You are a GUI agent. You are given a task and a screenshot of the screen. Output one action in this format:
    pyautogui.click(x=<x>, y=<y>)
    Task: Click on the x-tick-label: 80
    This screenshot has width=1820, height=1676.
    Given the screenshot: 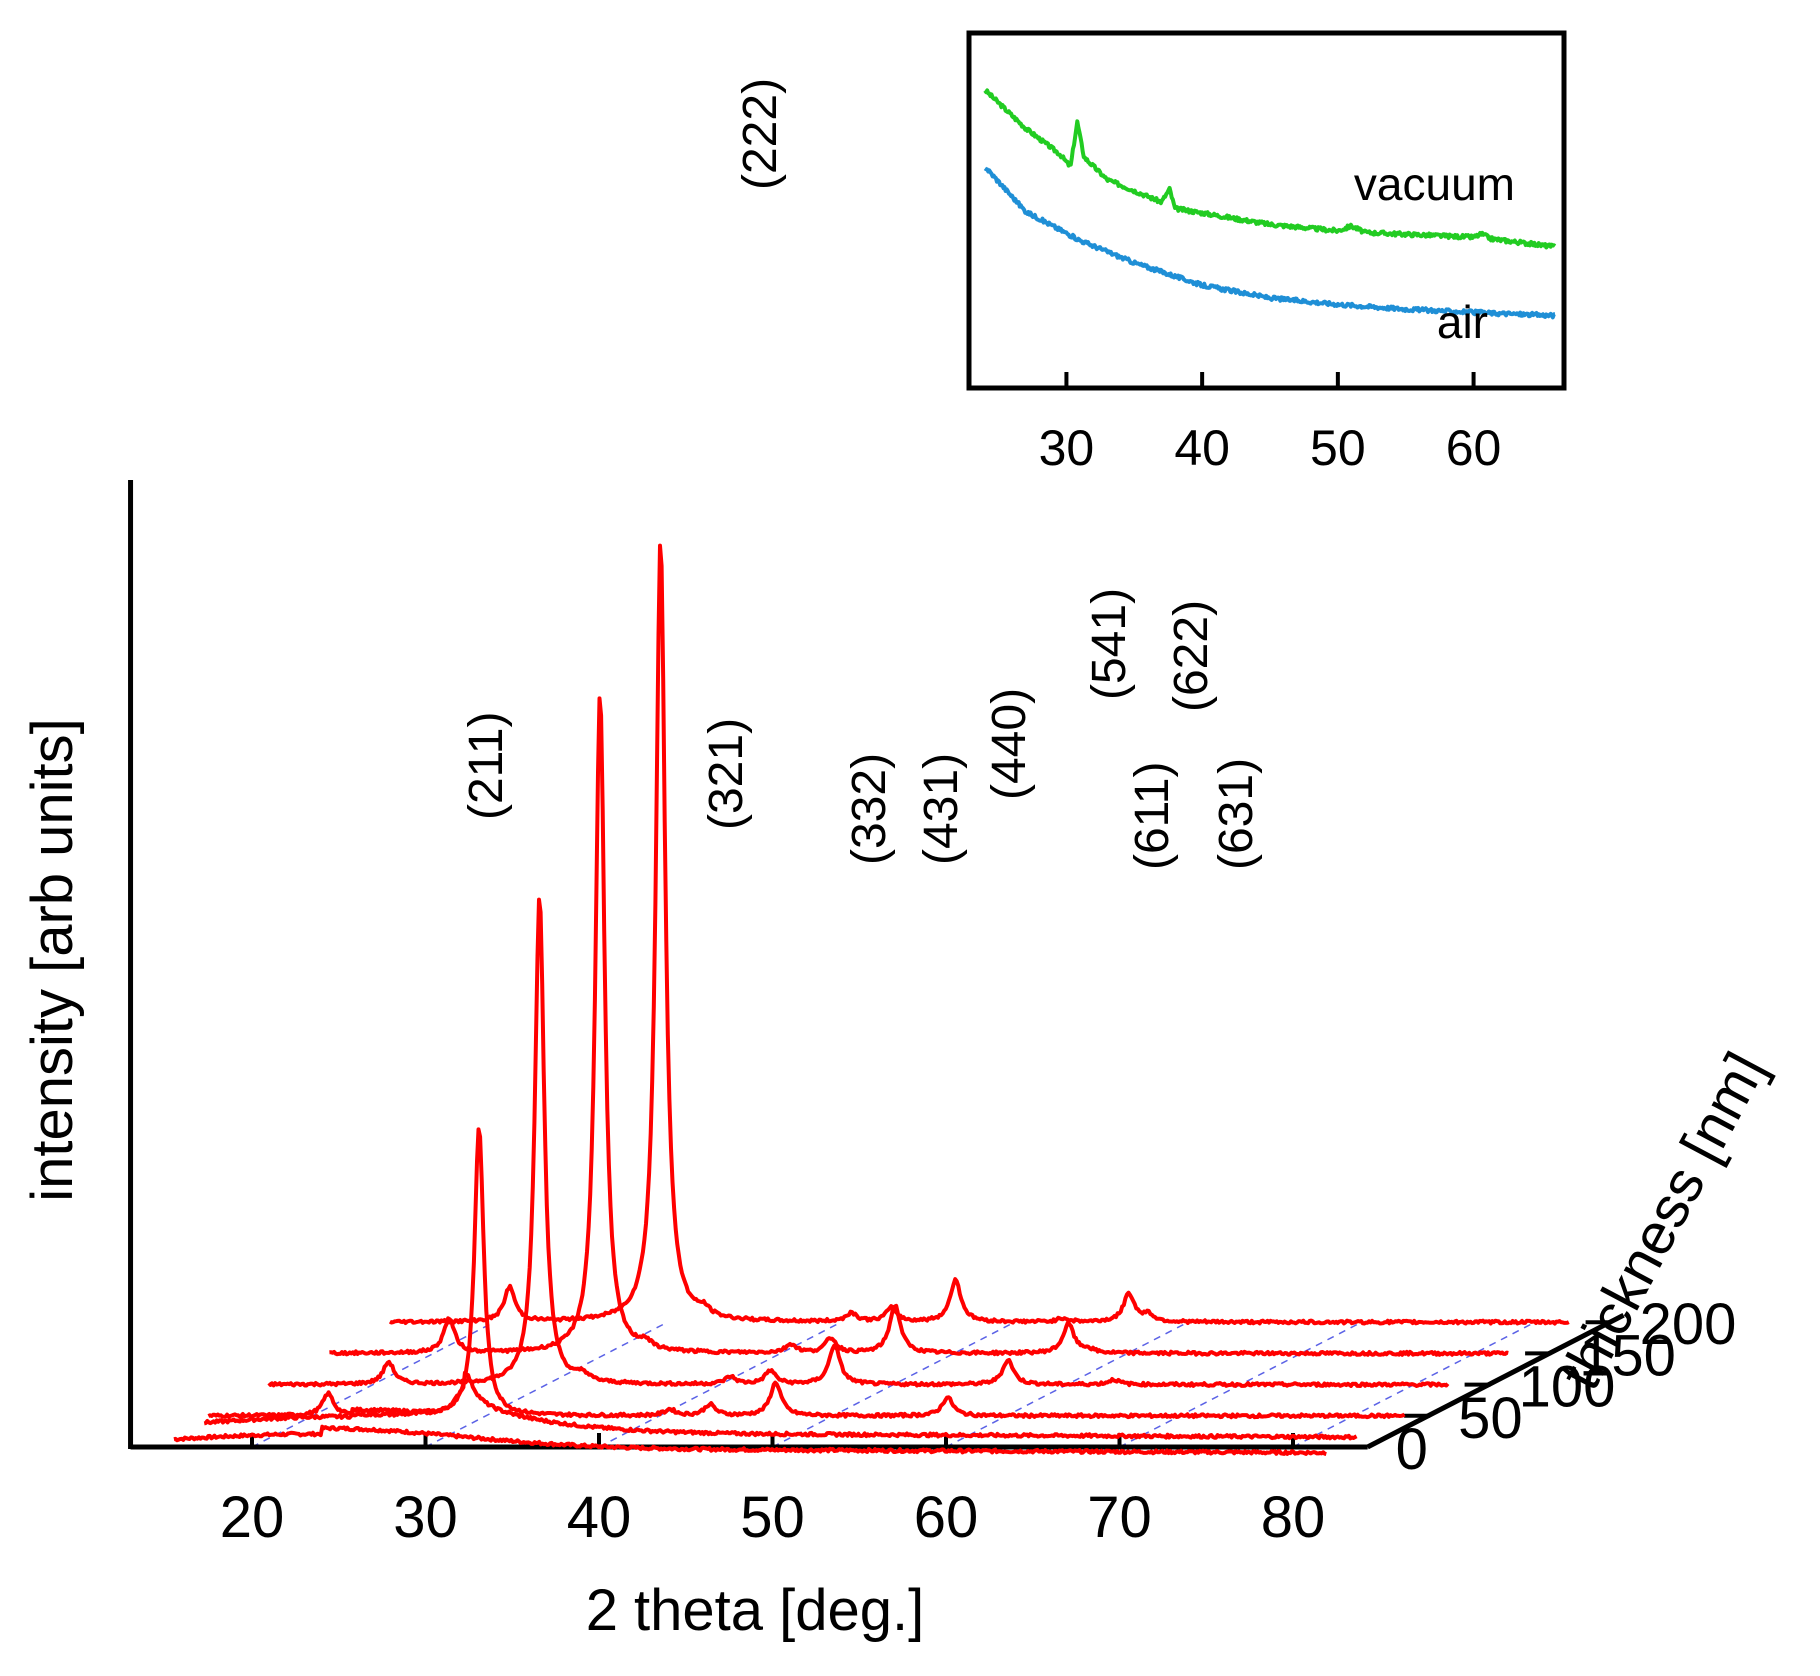 What is the action you would take?
    pyautogui.click(x=1293, y=1517)
    